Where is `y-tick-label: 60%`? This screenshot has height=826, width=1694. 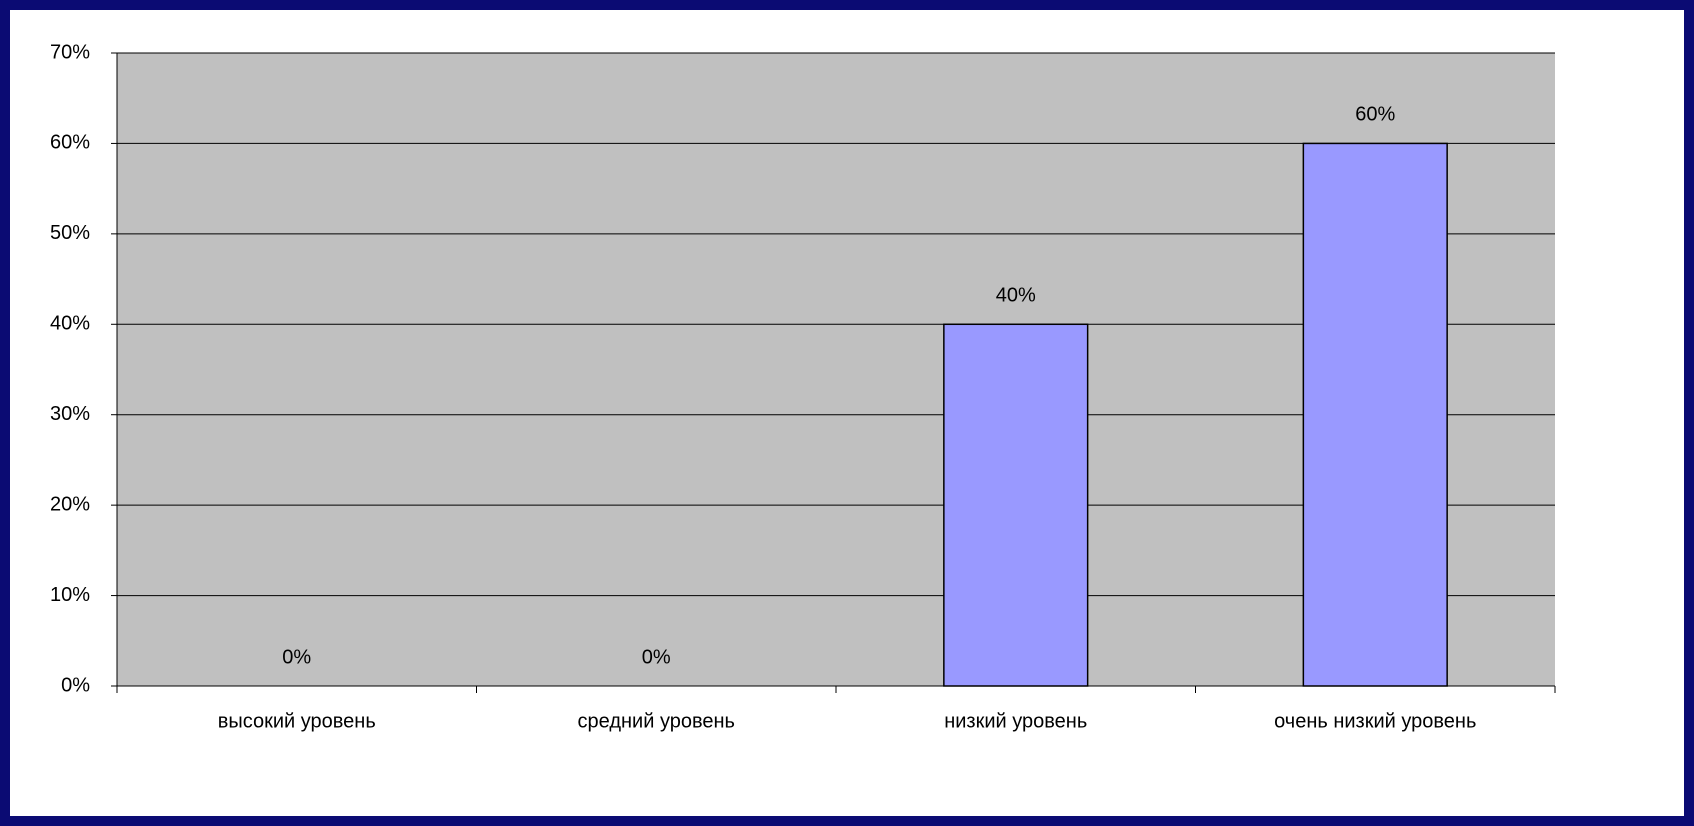
y-tick-label: 60% is located at coordinates (70, 143).